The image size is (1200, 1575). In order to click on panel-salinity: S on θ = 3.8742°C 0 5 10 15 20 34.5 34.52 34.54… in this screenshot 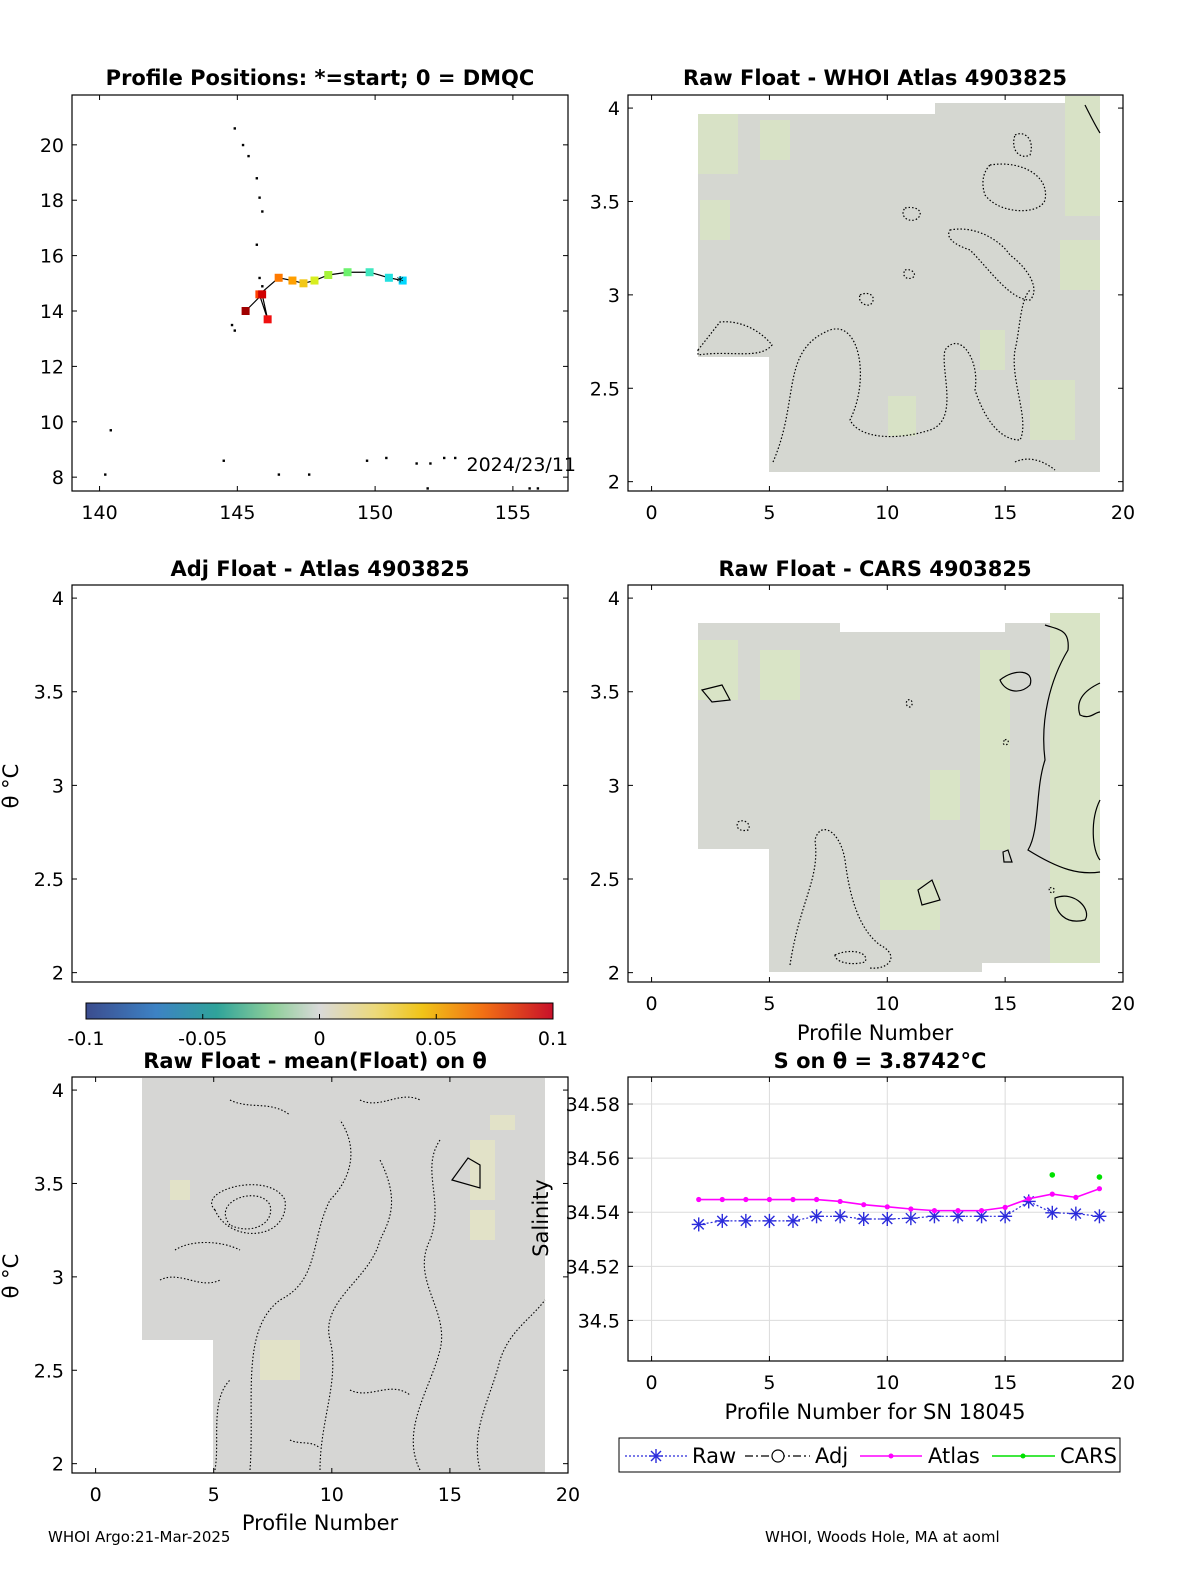, I will do `click(832, 1261)`.